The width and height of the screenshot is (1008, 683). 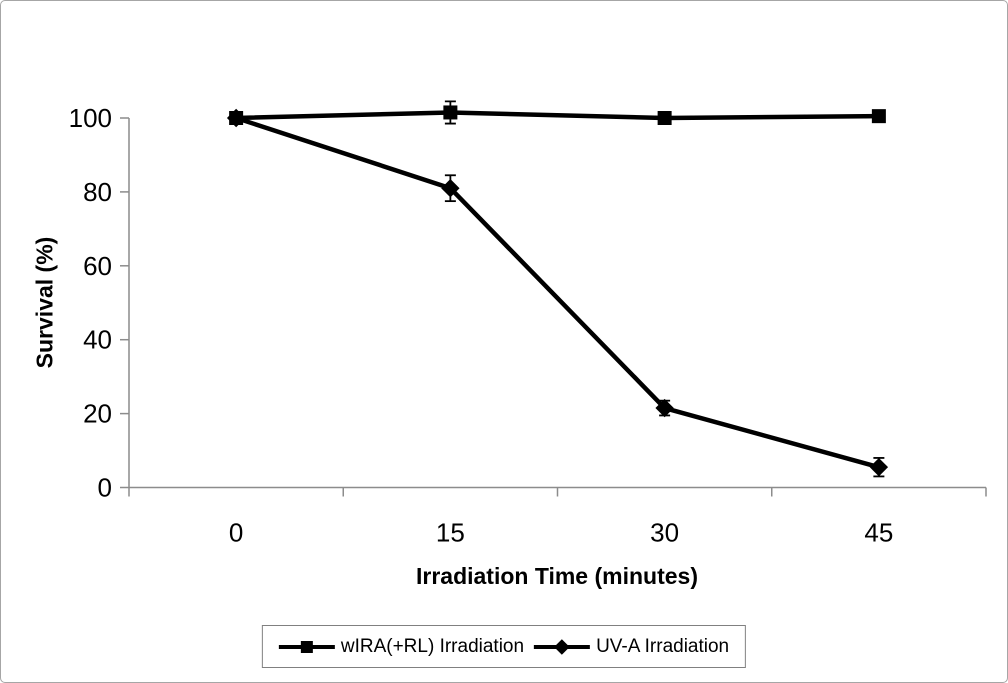 I want to click on y-axis-title: Survival (%), so click(x=44, y=302).